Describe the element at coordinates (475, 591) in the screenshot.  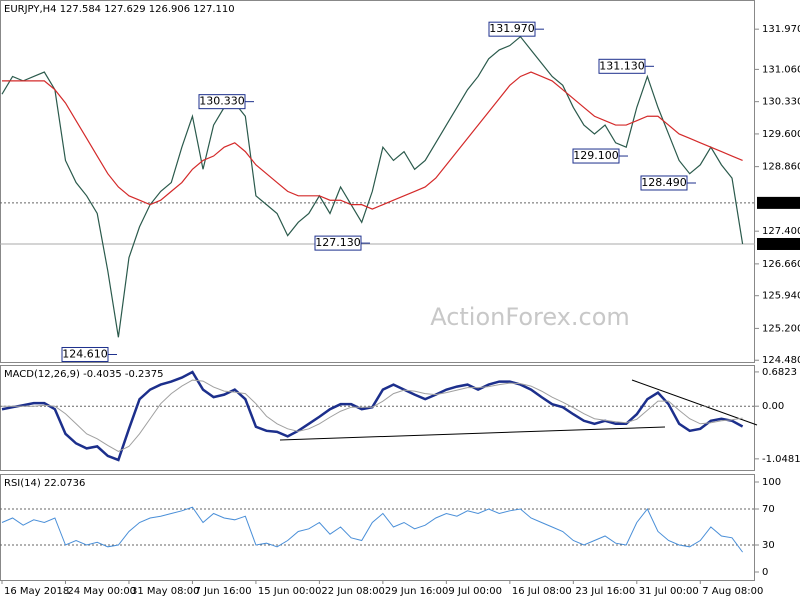
I see `x-tick-label: 9 Jul 00:00` at that location.